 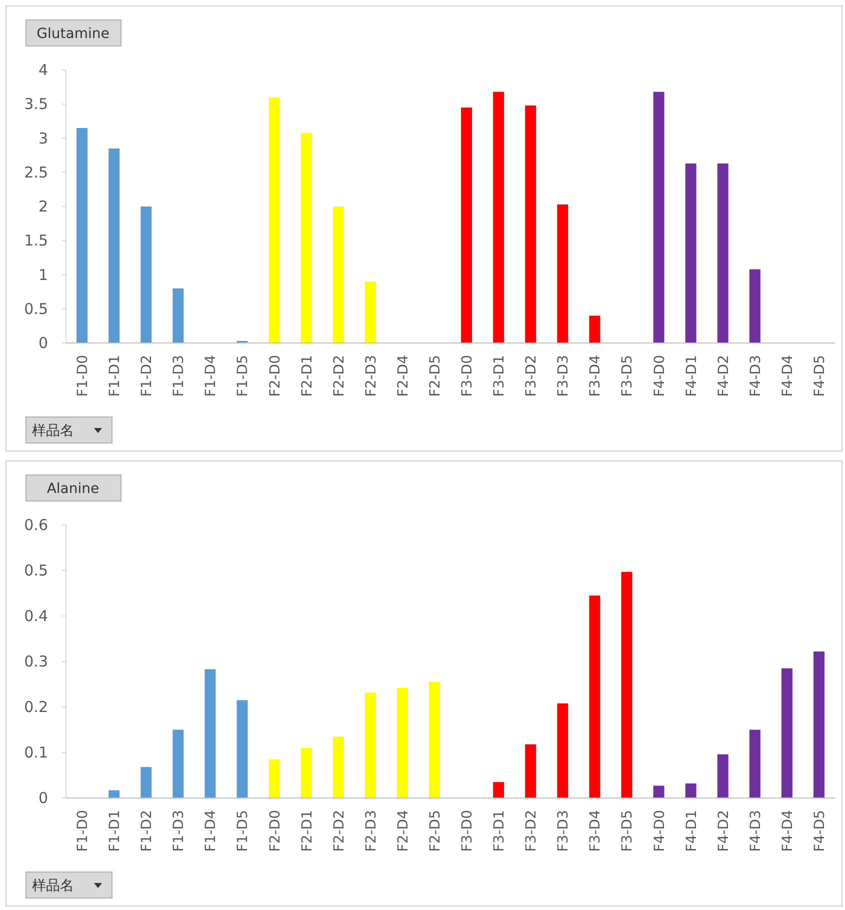 I want to click on y-tick-label: 3.5, so click(x=36, y=104).